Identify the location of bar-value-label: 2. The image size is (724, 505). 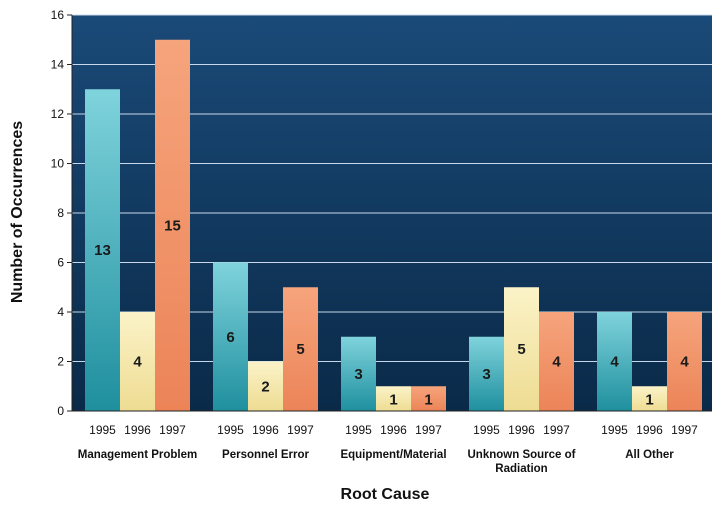
(265, 386).